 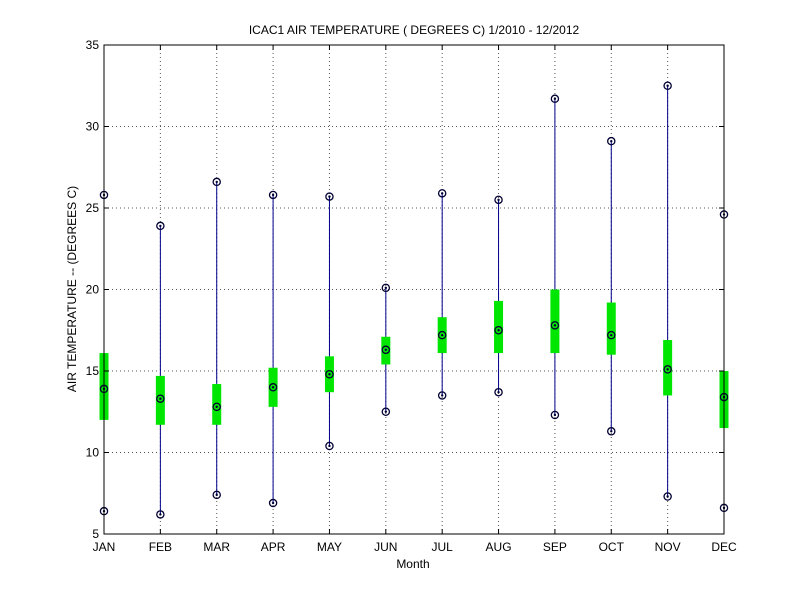 I want to click on min-marker-aug-dot, so click(x=498, y=392).